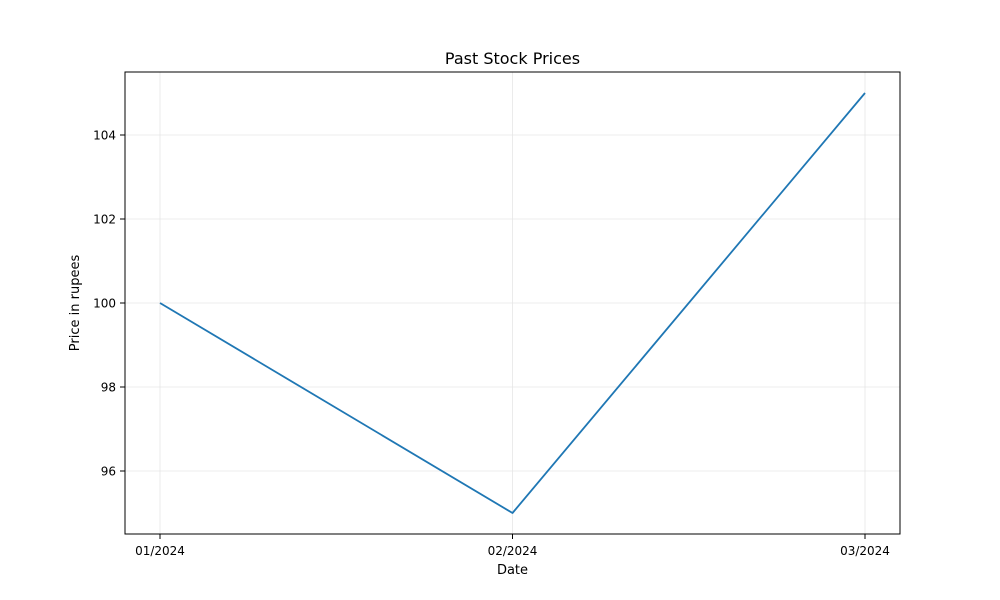 This screenshot has height=600, width=1000. Describe the element at coordinates (160, 551) in the screenshot. I see `x-tick-label: 01/2024` at that location.